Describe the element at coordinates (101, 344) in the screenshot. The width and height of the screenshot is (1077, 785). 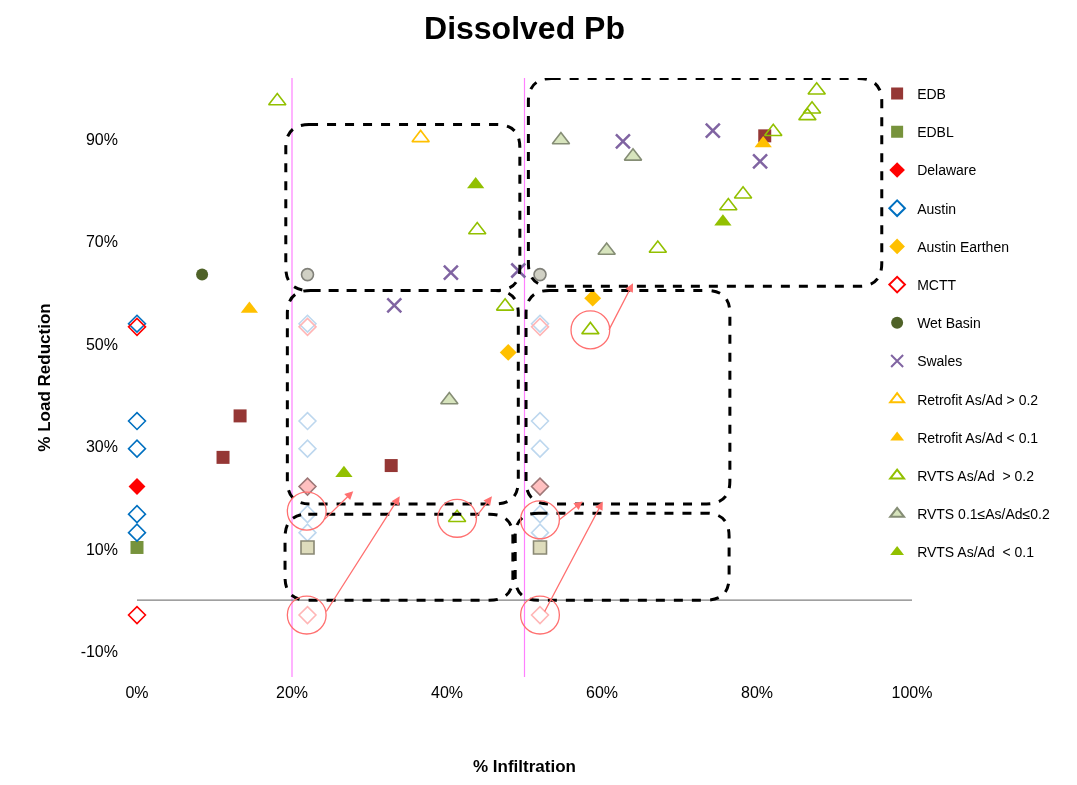
I see `y-tick-label: 50%` at that location.